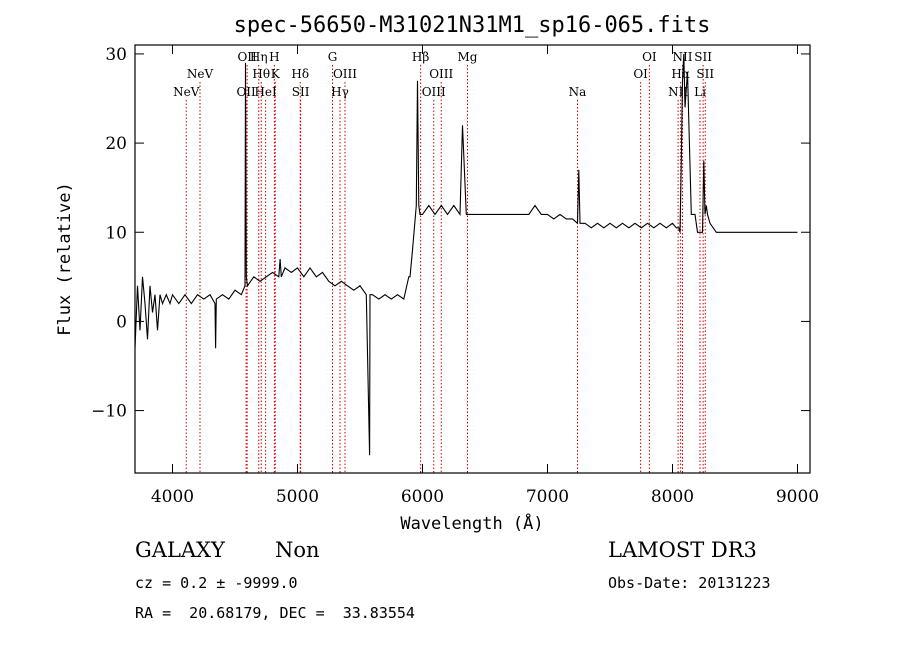 Image resolution: width=900 pixels, height=649 pixels. Describe the element at coordinates (65, 259) in the screenshot. I see `y-axis-label: Flux (relative)` at that location.